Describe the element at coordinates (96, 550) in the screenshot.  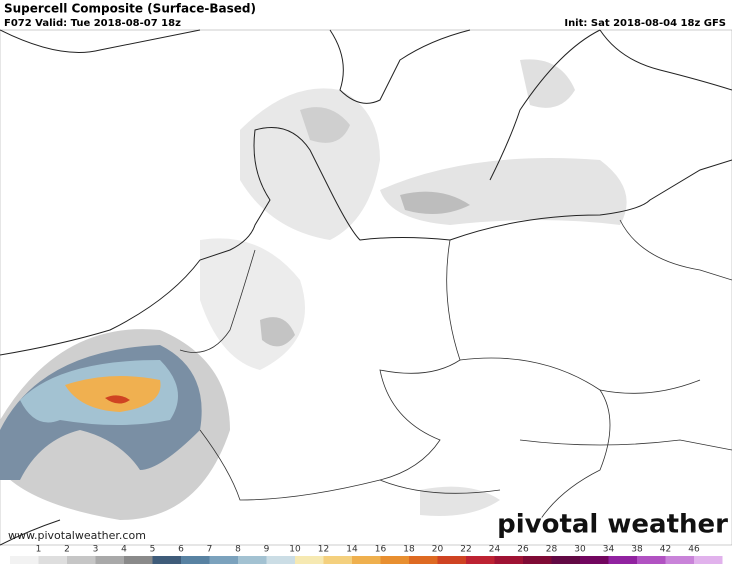
I see `colorbar-label: 3` at that location.